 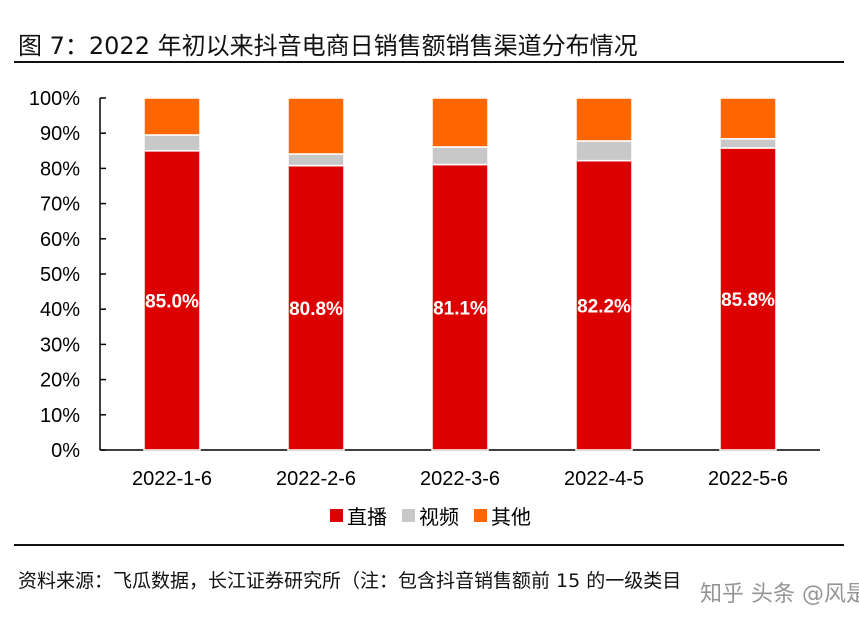 I want to click on data-label: 85.0%, so click(x=172, y=301).